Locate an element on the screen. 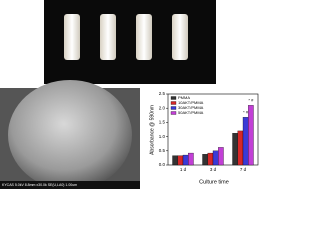 The image size is (320, 240). y-tick-label: 0.5 is located at coordinates (162, 150).